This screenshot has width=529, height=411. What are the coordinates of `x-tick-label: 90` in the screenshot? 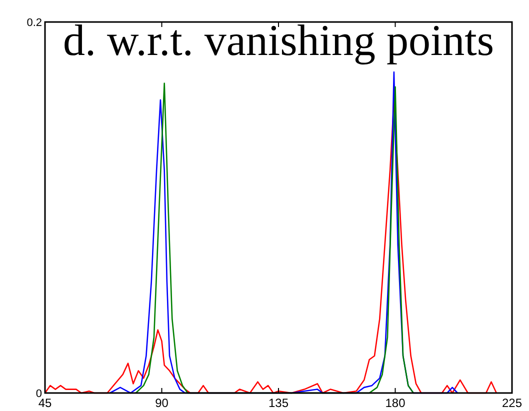 It's located at (162, 403).